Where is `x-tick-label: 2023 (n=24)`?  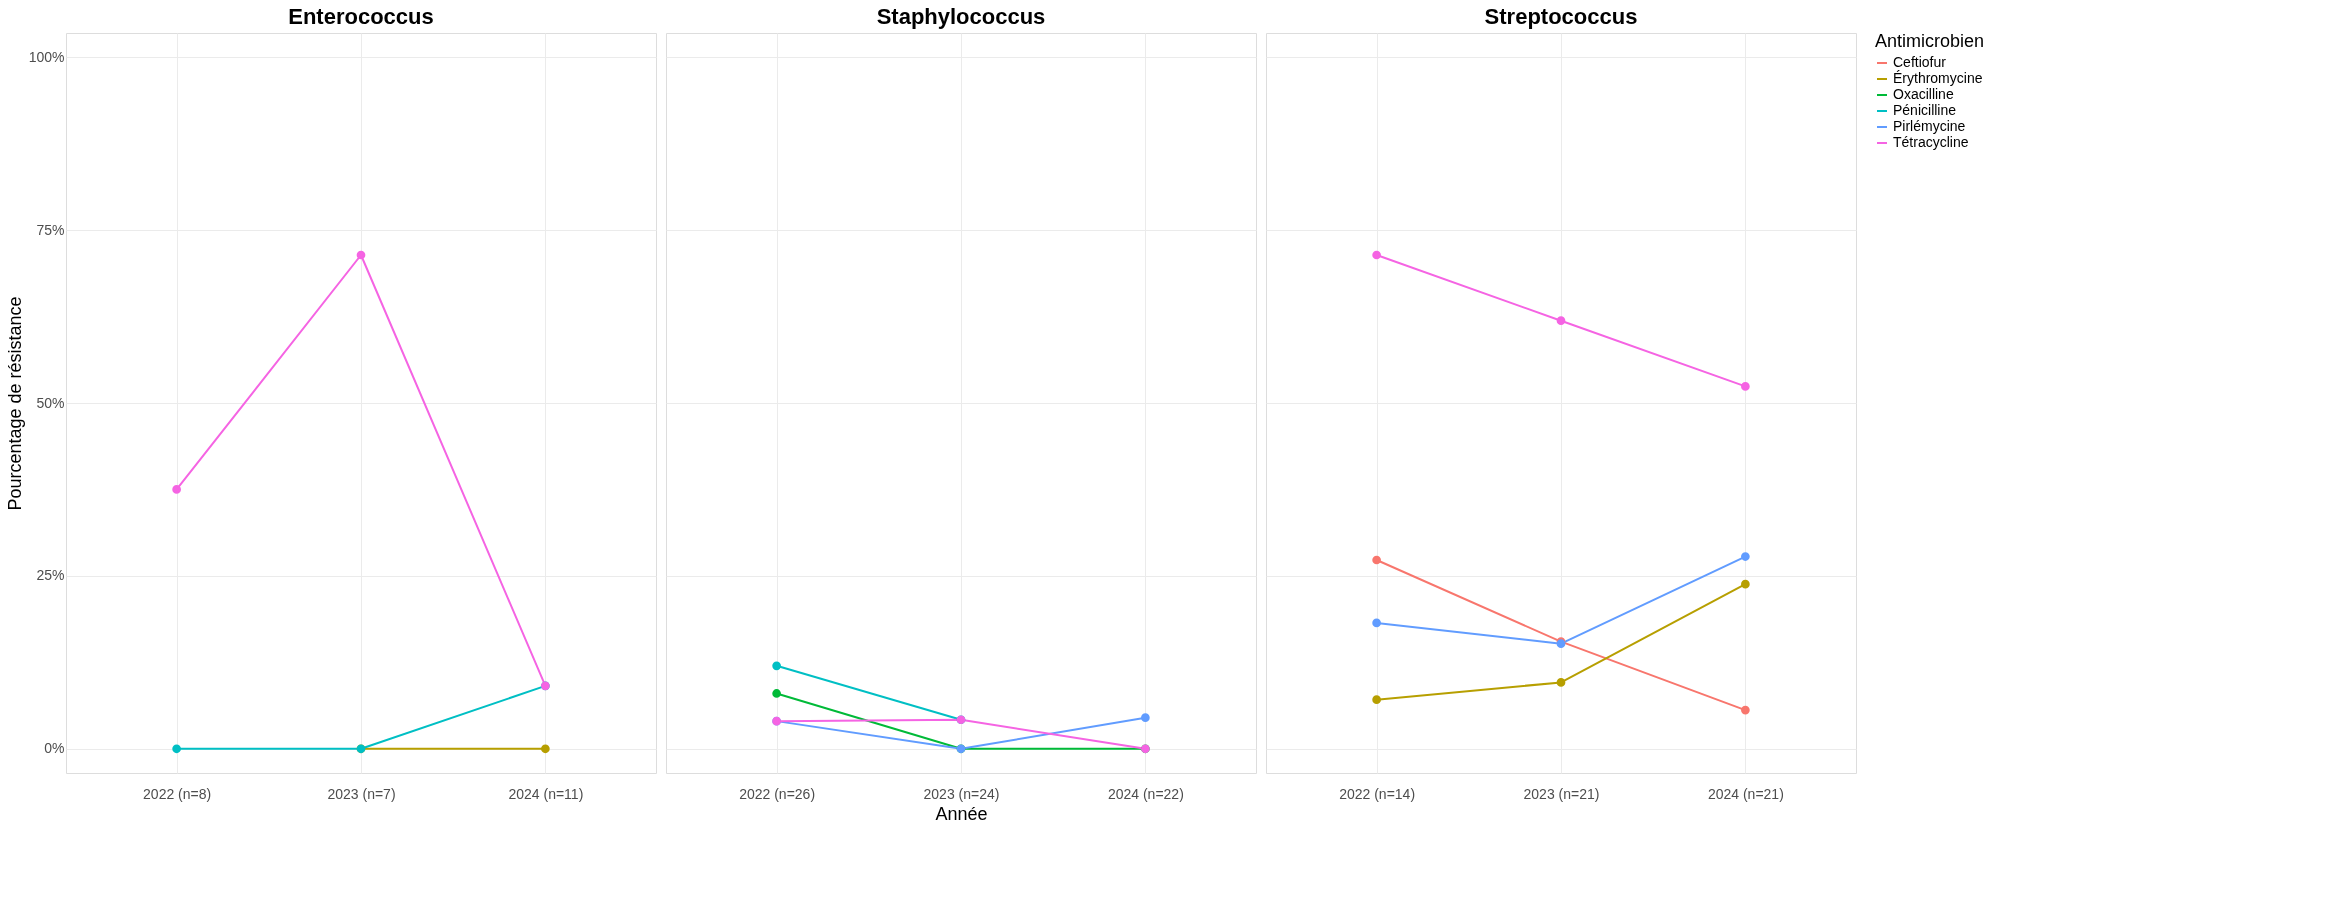
x-tick-label: 2023 (n=24) is located at coordinates (961, 793).